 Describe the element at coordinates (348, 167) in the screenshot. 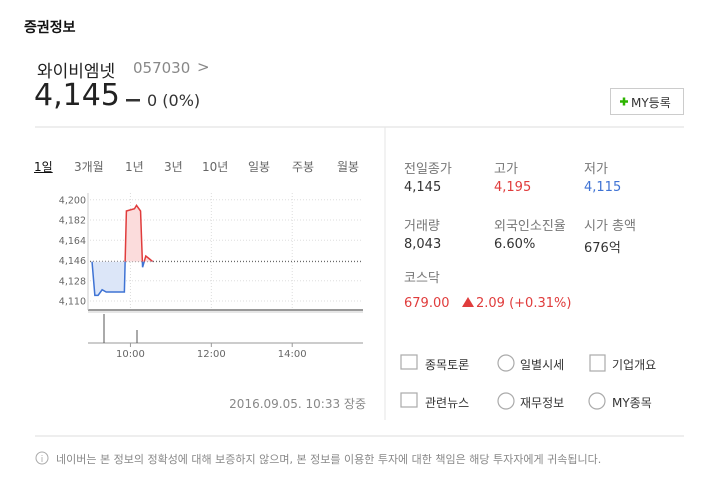

I see `period-tab: 월봉` at that location.